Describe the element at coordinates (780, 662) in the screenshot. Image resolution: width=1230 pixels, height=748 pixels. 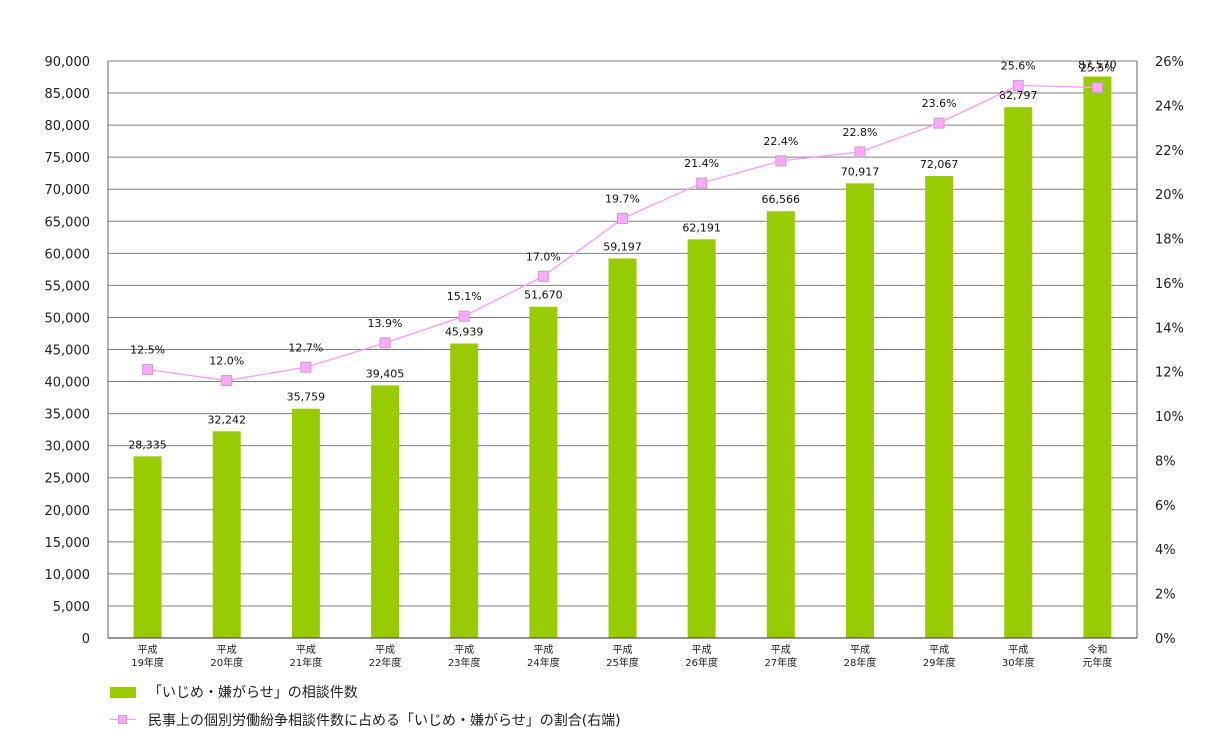
I see `category-label-year: 27年度` at that location.